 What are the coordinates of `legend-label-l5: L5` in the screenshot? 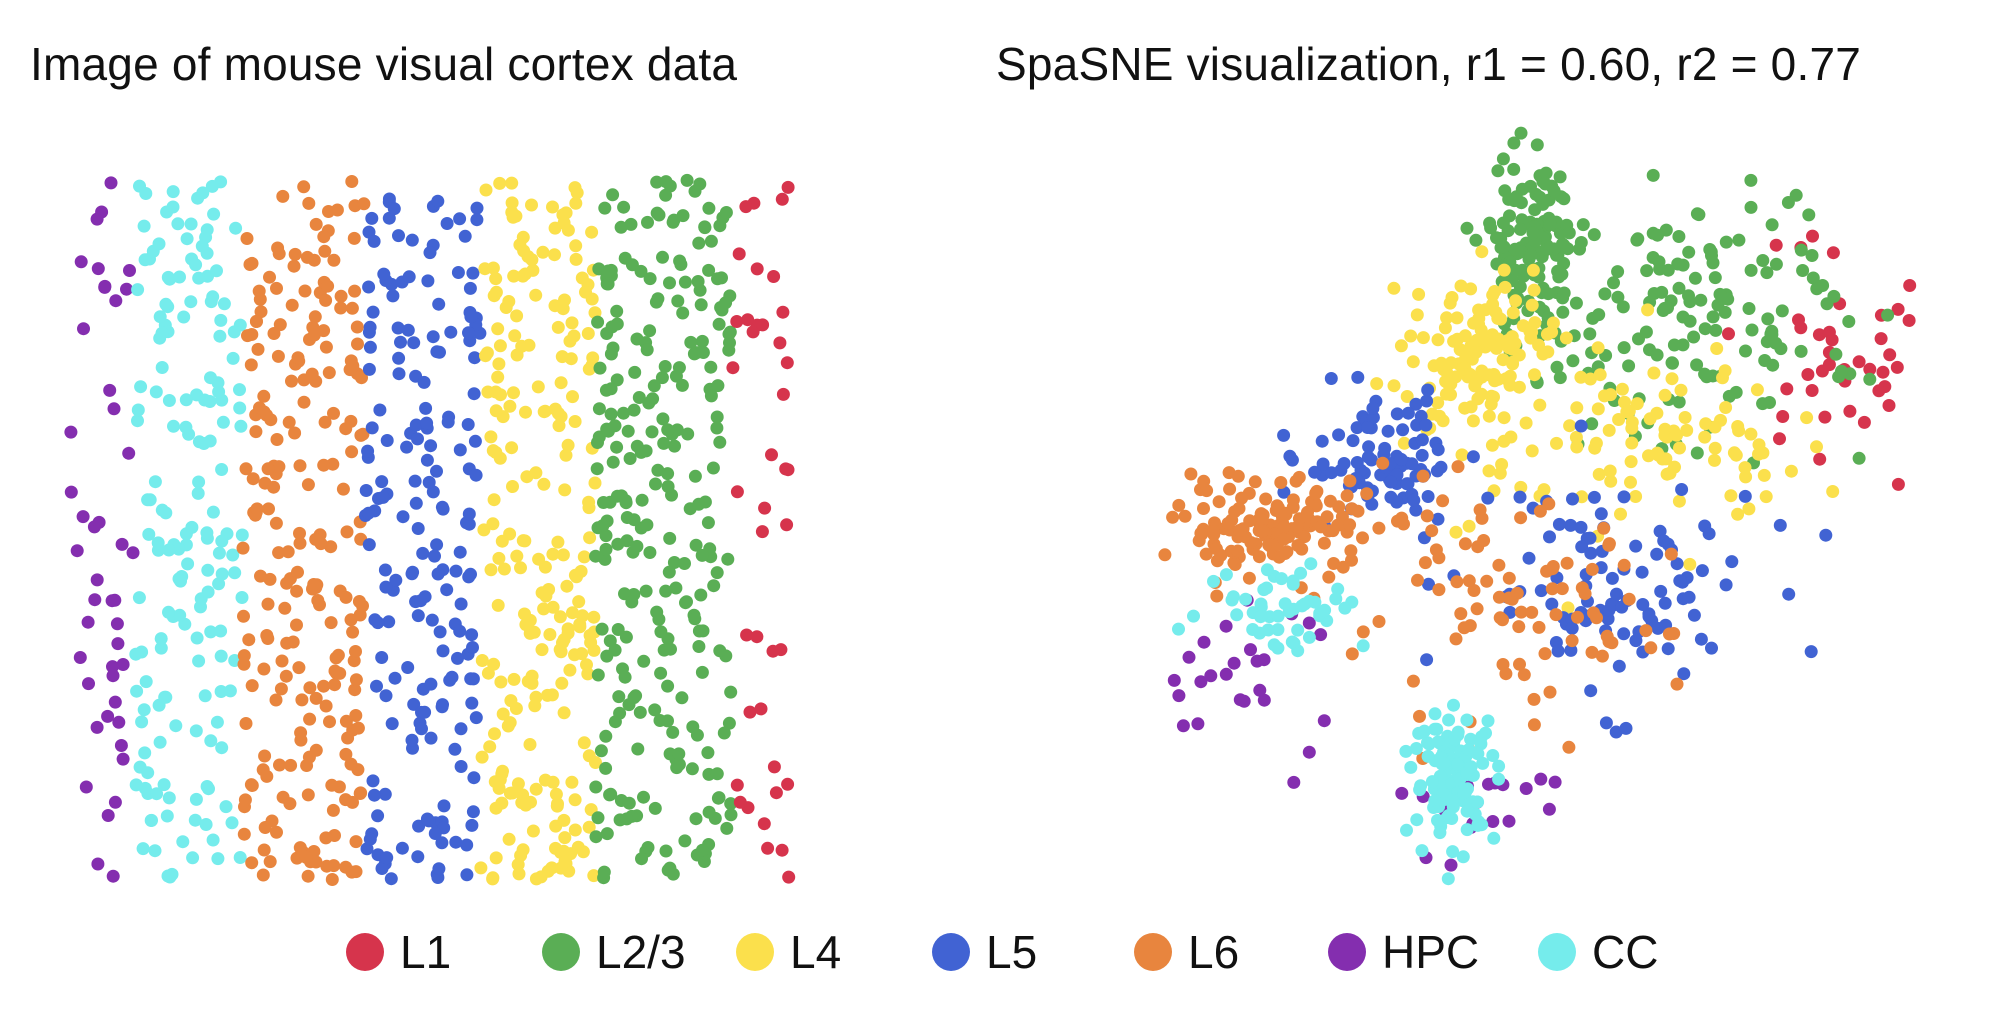 It's located at (1012, 952).